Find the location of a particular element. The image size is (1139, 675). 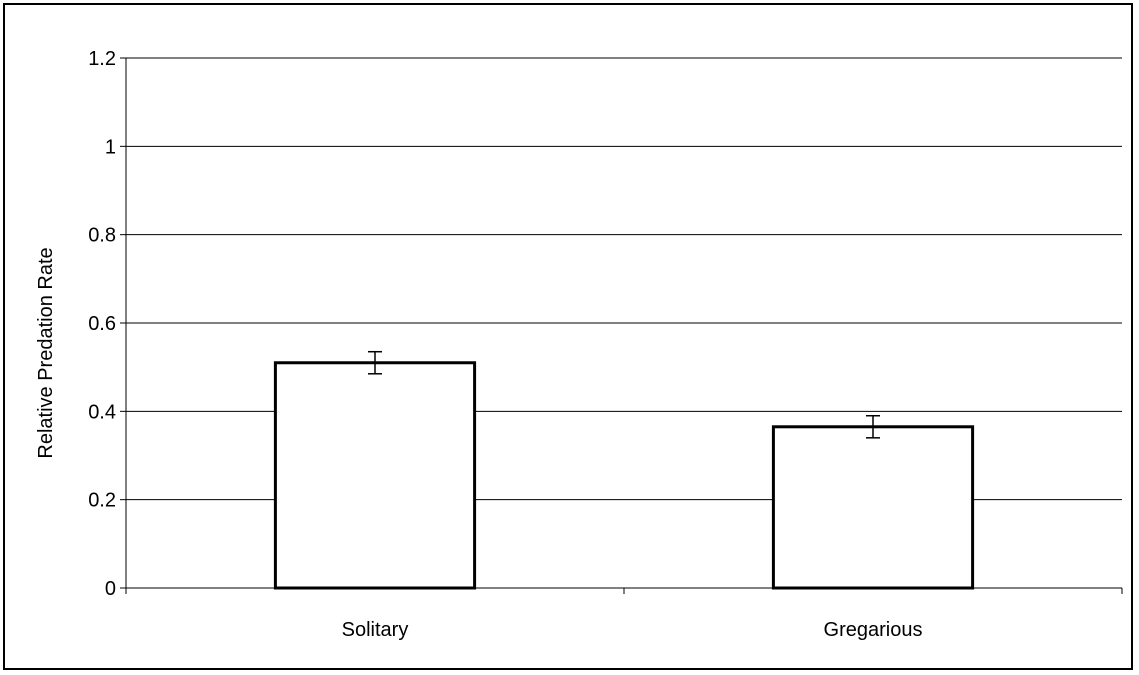

y-tick-label: 1 is located at coordinates (110, 147).